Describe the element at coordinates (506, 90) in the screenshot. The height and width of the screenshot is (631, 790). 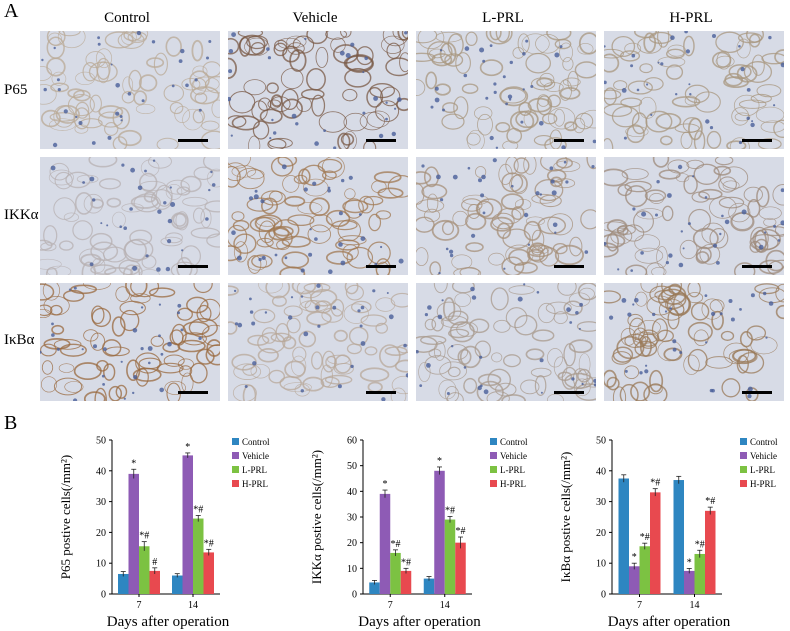
I see `micrograph-p65-l-prl` at that location.